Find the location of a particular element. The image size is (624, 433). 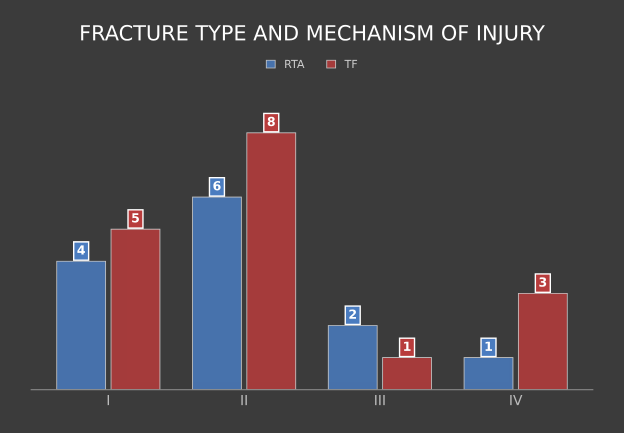

legend-label: TF is located at coordinates (351, 64).